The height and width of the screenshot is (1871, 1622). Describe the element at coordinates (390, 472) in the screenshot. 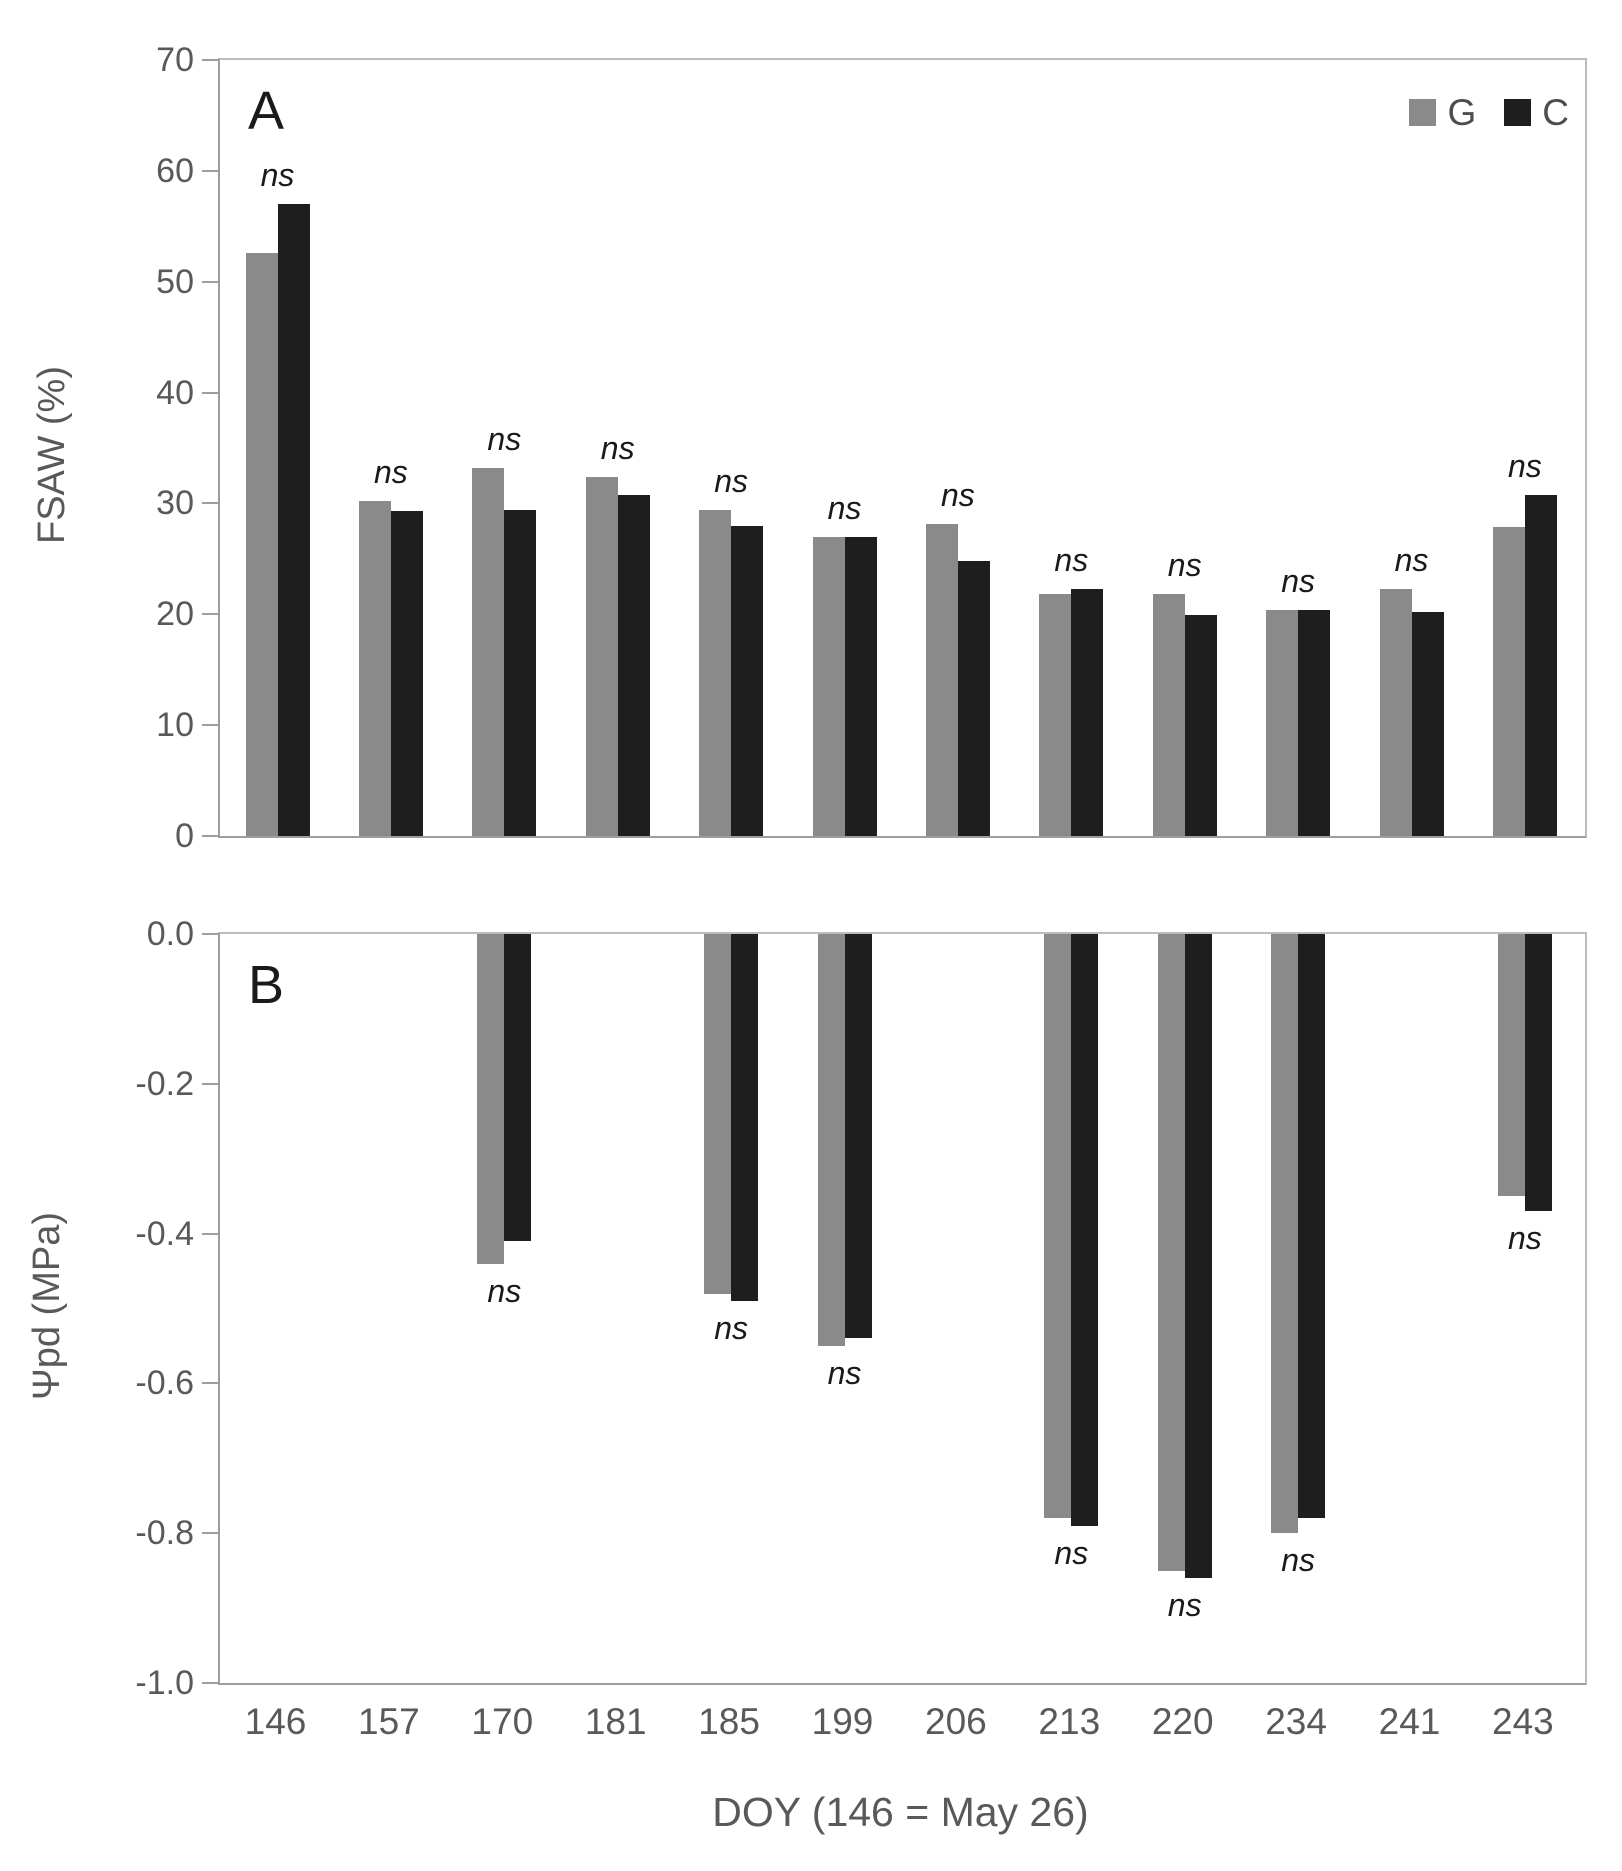

I see `ns-annotation-157: ns` at that location.